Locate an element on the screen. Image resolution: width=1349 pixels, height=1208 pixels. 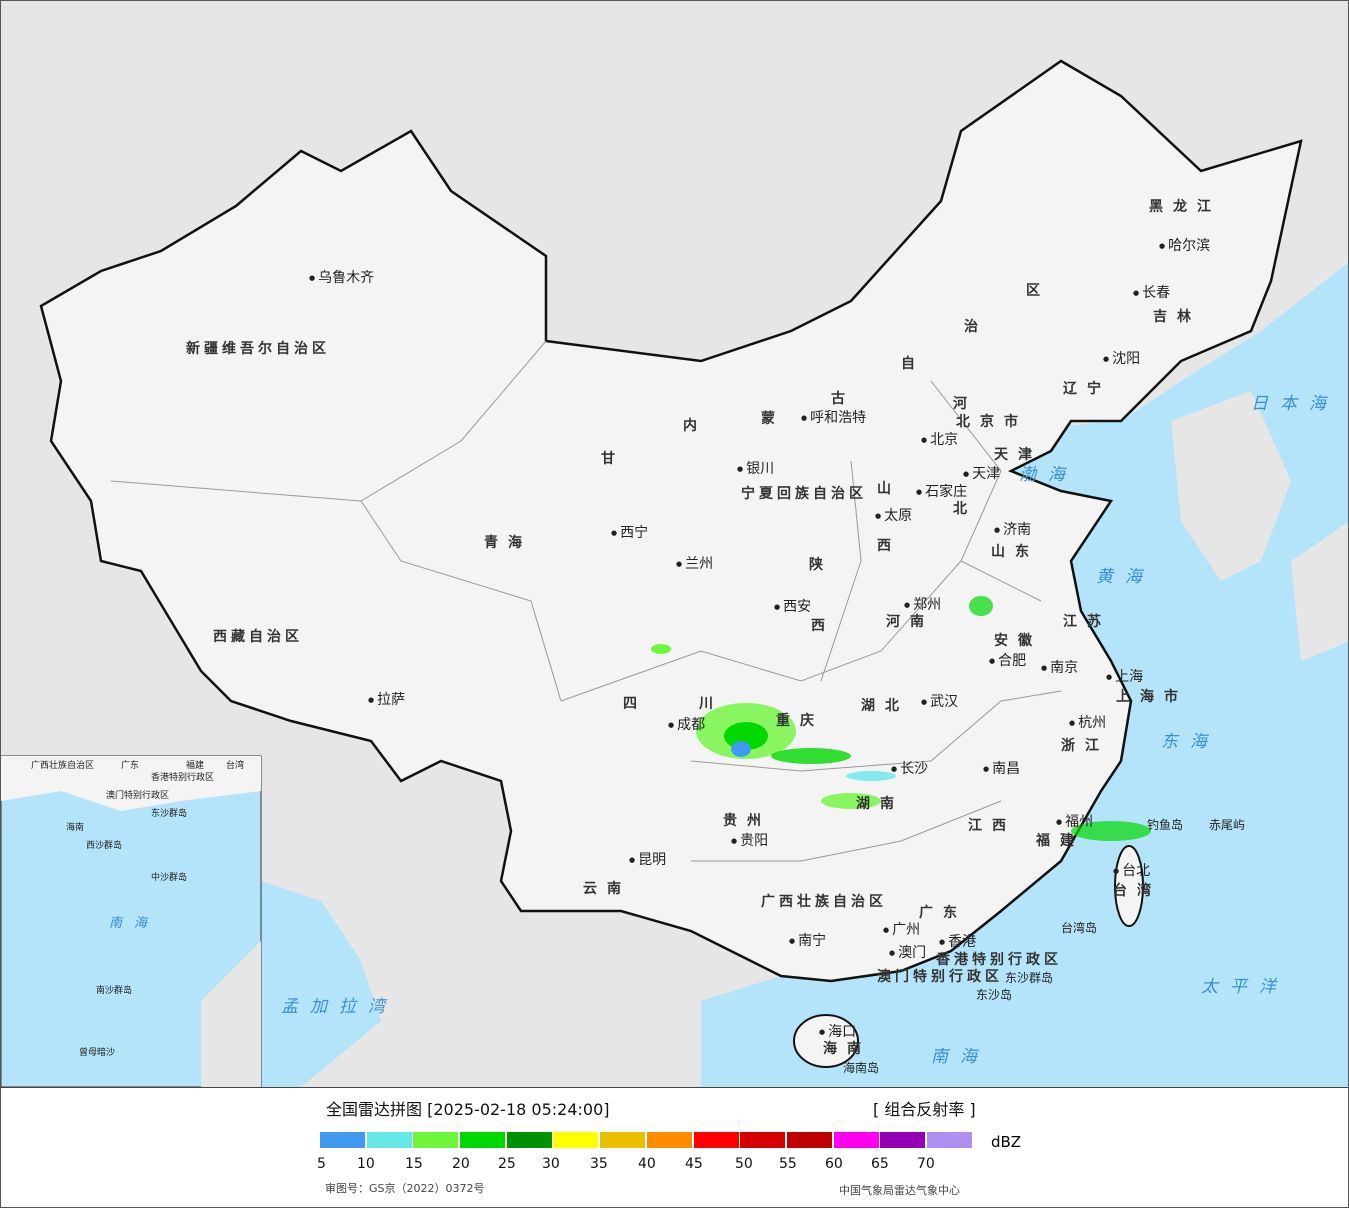
city-label: 南昌 is located at coordinates (1001, 769).